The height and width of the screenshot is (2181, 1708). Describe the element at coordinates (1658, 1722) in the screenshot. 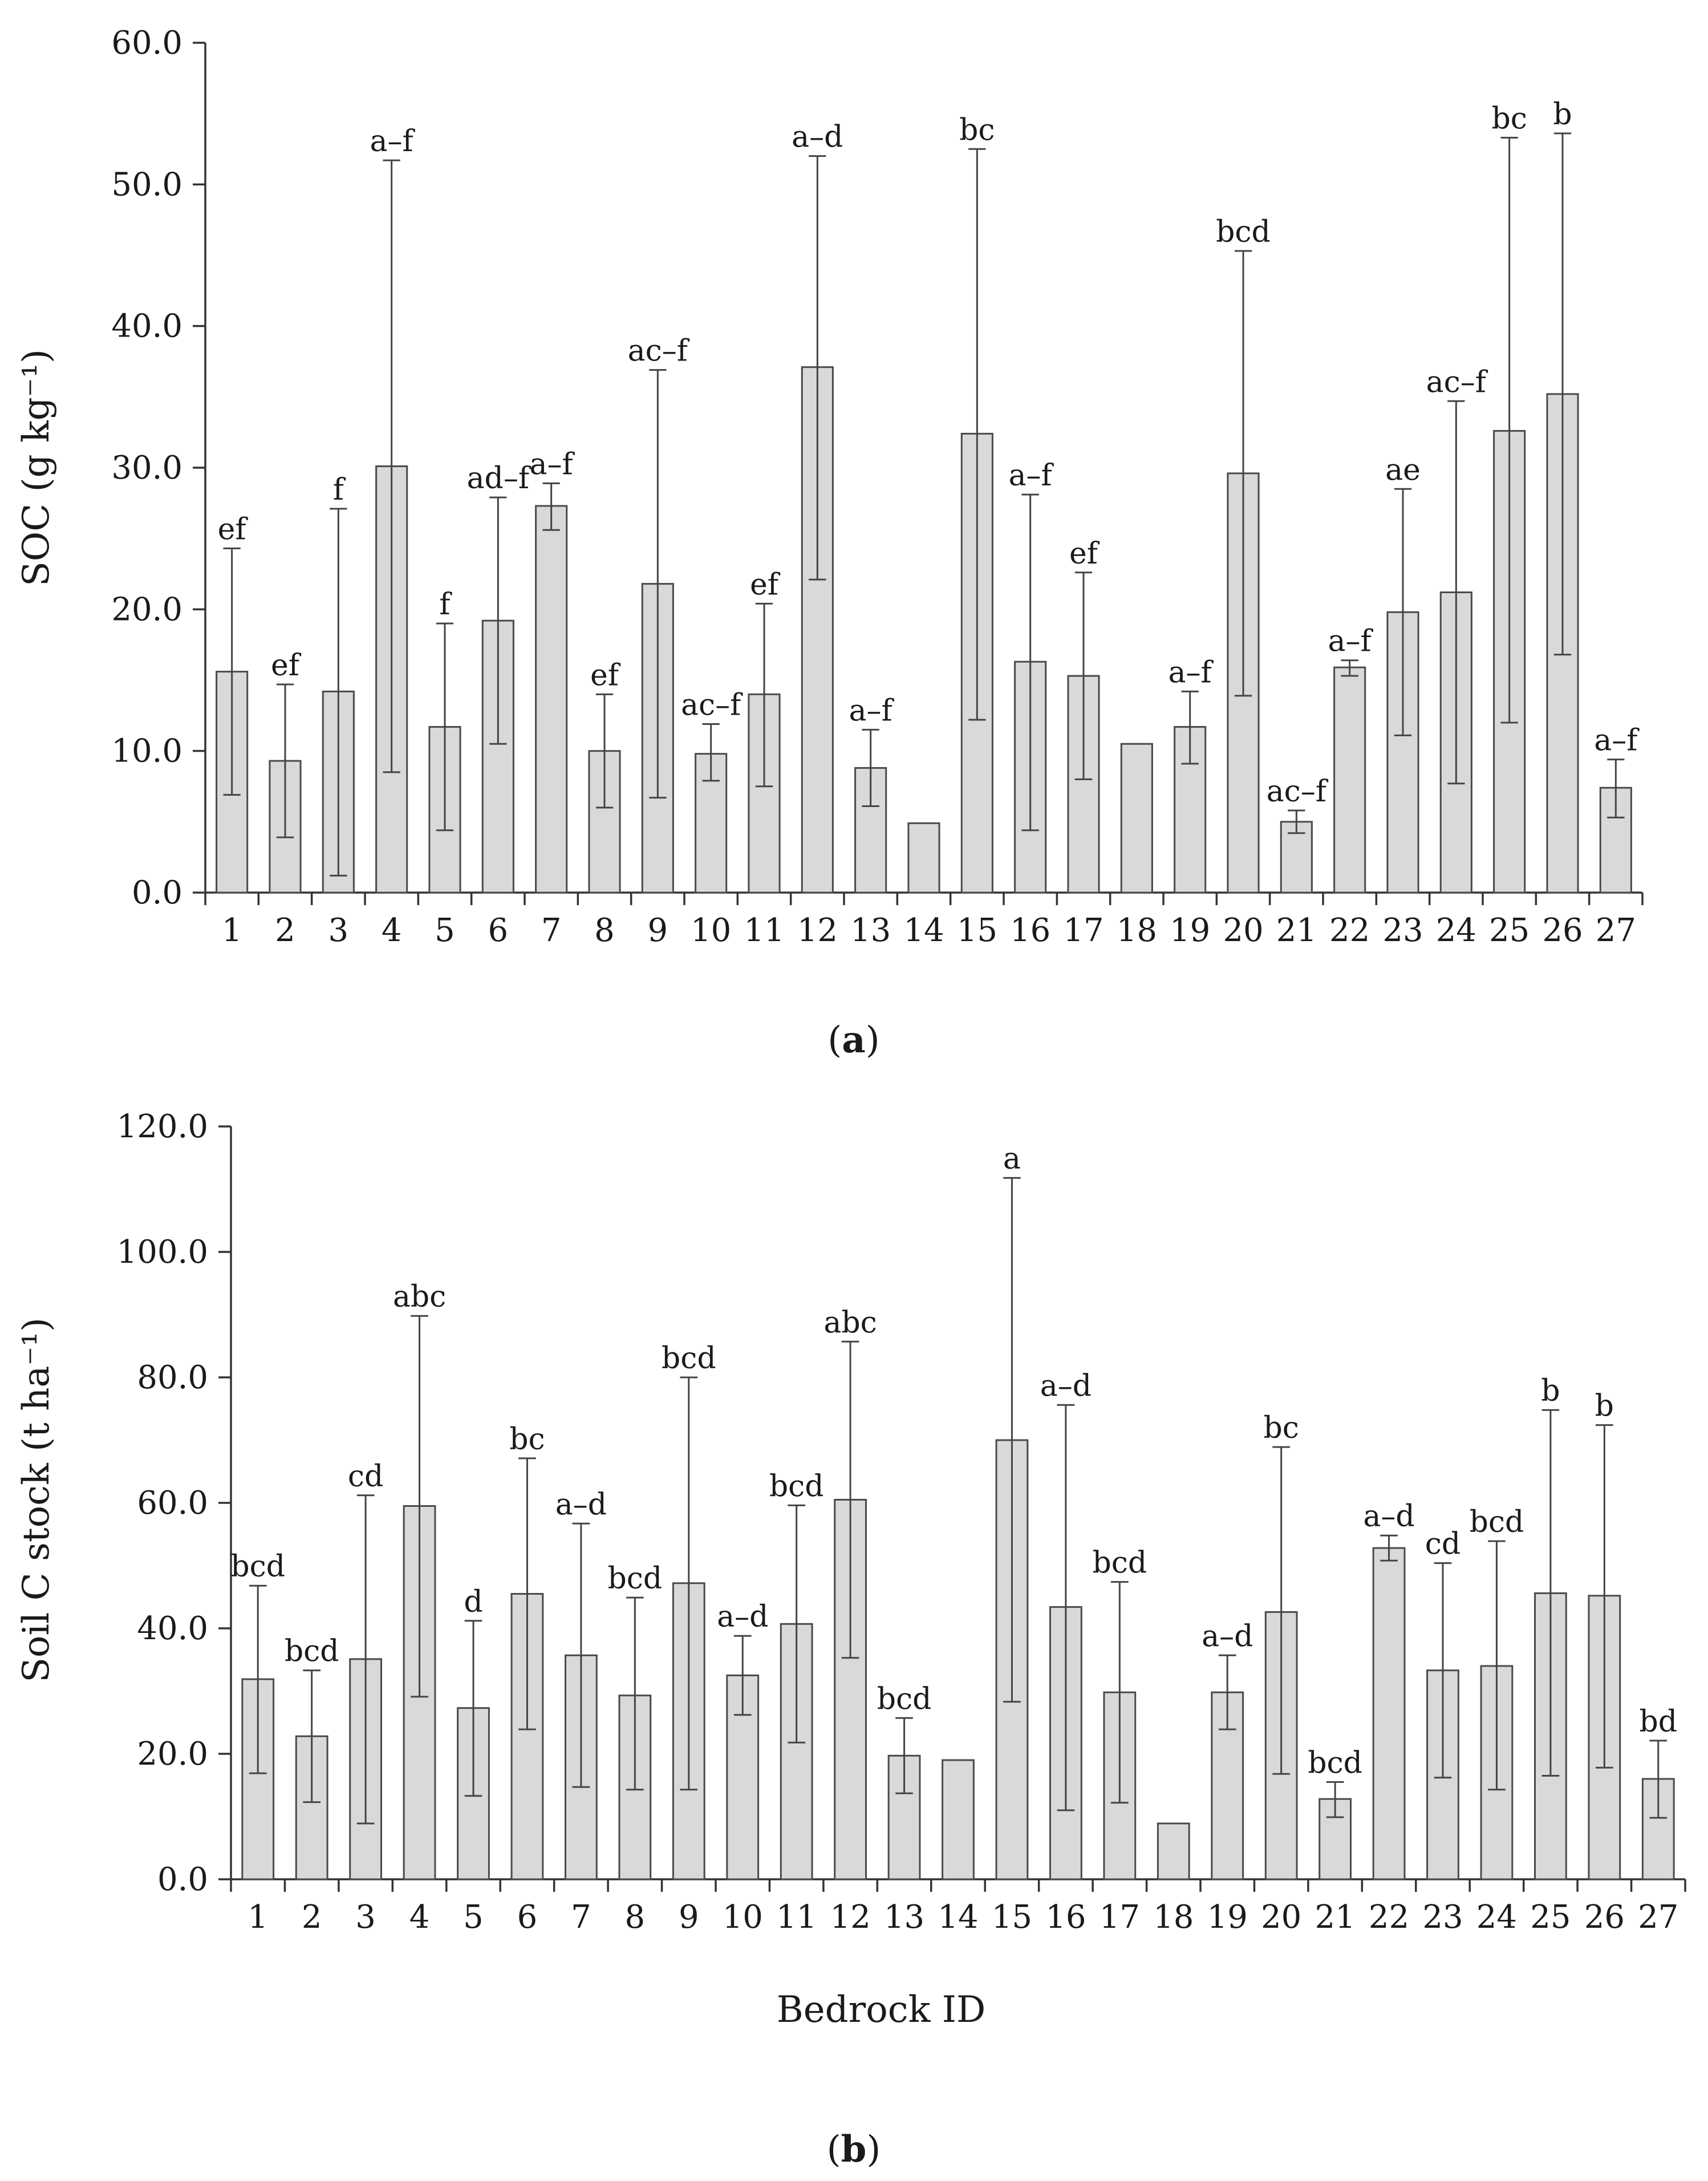

I see `group-letter-b-27: bd` at that location.